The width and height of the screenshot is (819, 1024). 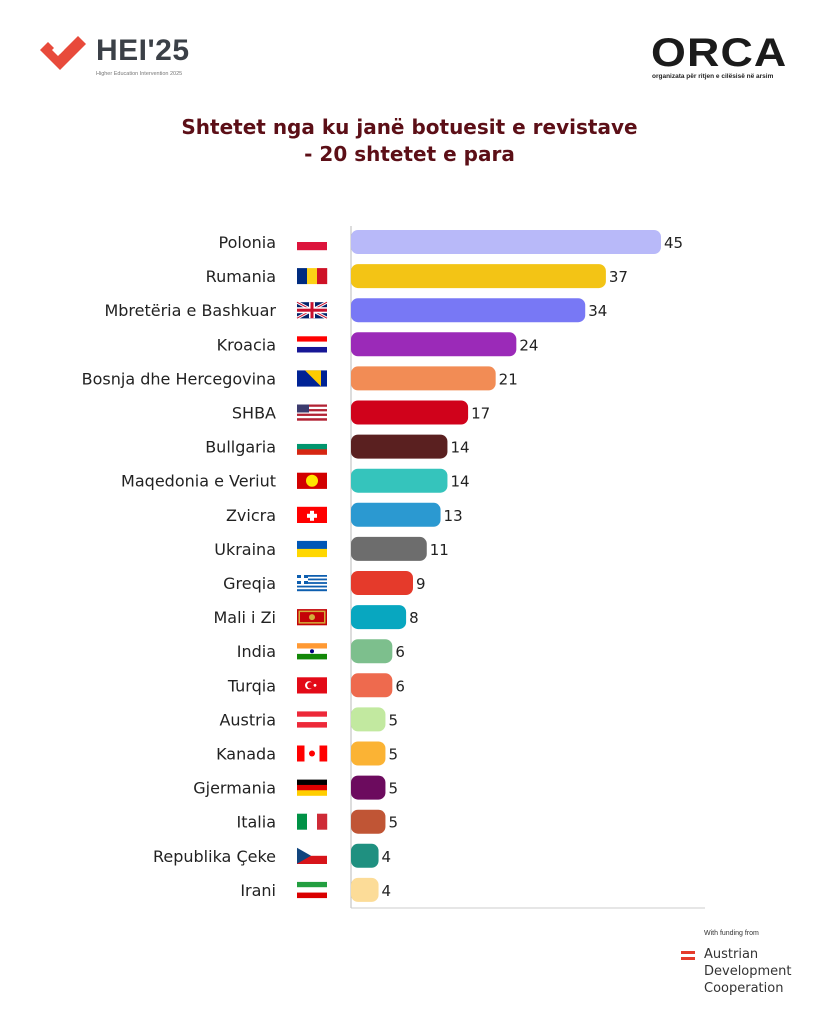 I want to click on category-label: Rumania, so click(x=241, y=276).